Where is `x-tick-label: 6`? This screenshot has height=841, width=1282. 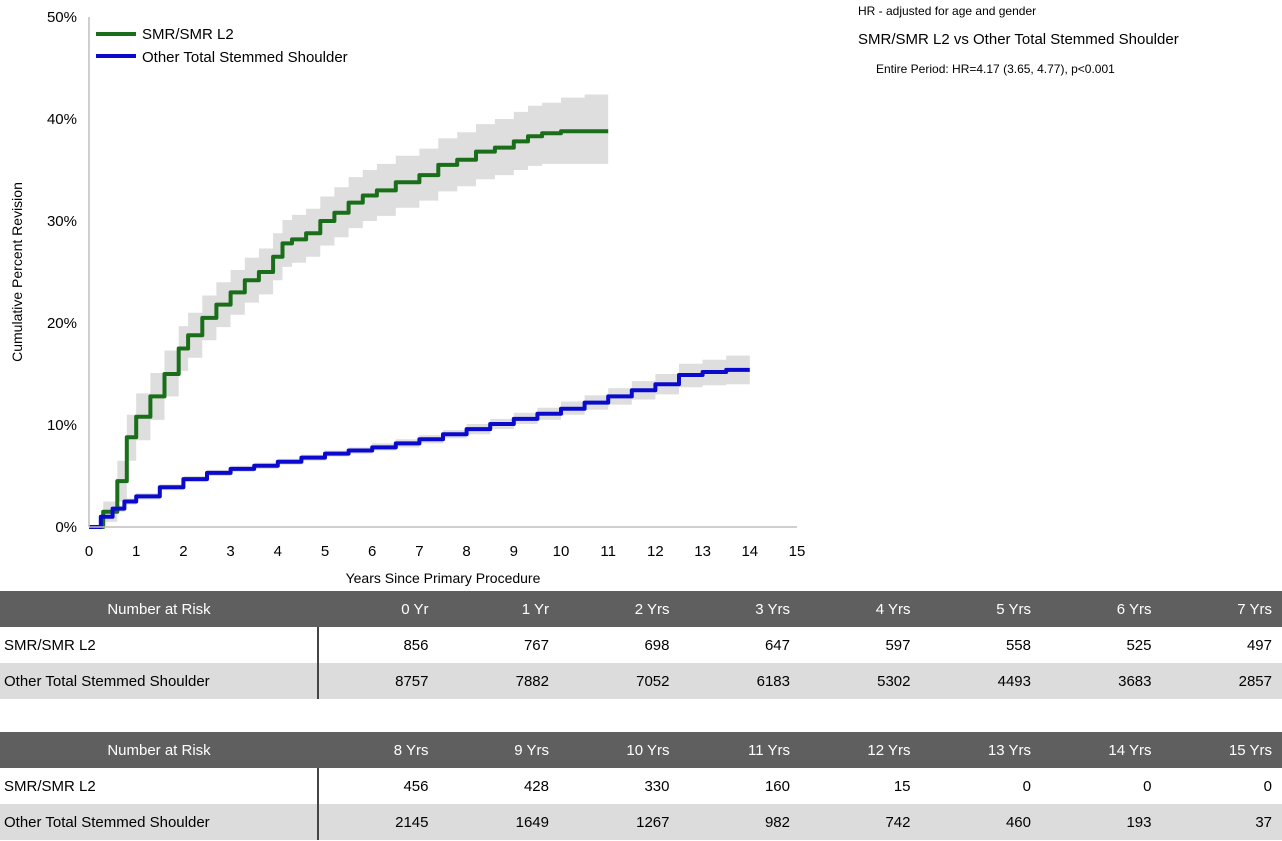 x-tick-label: 6 is located at coordinates (372, 551).